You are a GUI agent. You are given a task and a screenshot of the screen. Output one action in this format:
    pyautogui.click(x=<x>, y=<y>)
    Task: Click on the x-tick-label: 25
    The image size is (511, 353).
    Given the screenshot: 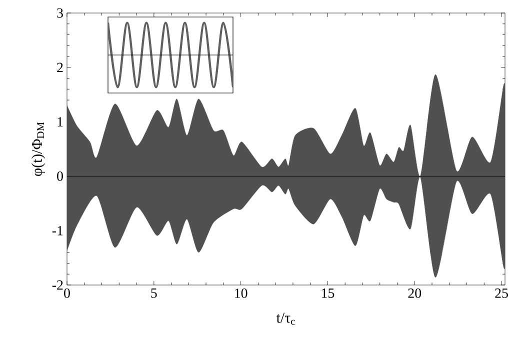 What is the action you would take?
    pyautogui.click(x=501, y=293)
    